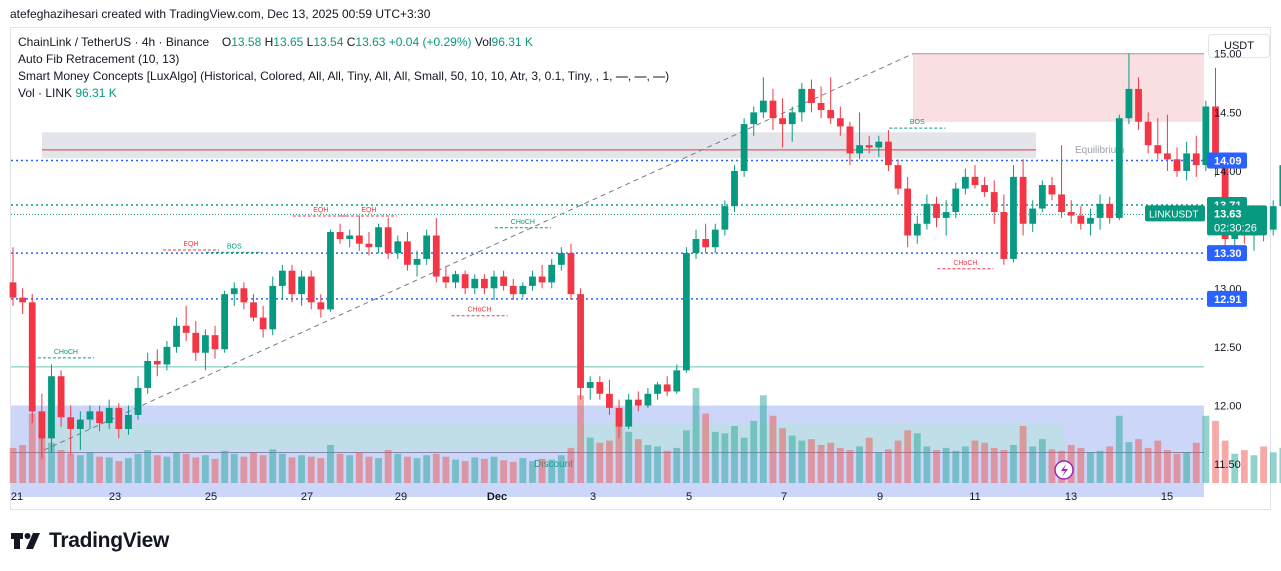 This screenshot has height=571, width=1281. I want to click on tradingview-brand: TradingView, so click(90, 541).